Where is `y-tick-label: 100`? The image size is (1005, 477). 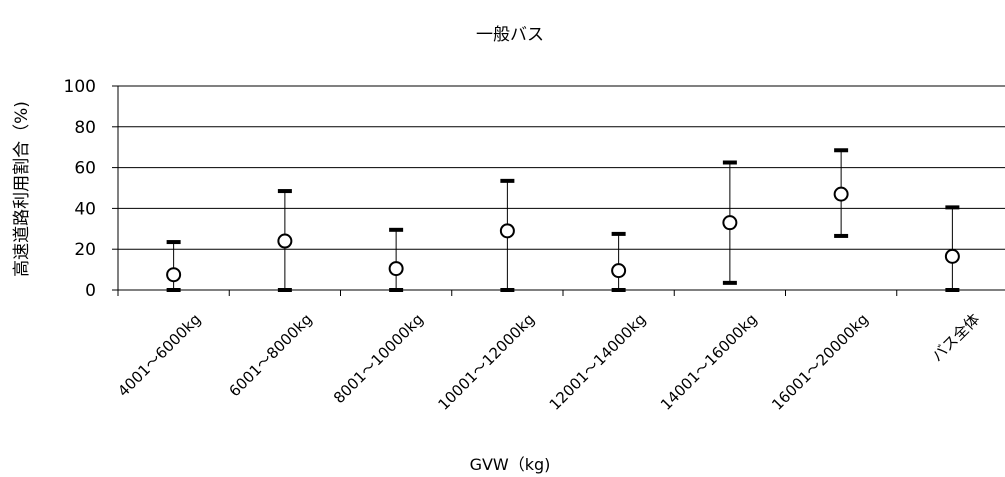
y-tick-label: 100 is located at coordinates (80, 87).